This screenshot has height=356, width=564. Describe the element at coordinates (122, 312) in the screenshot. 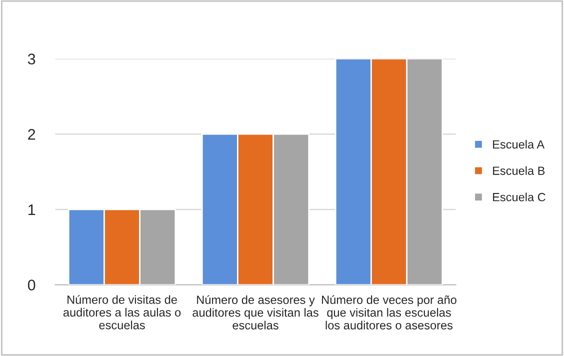

I see `x-tick-label: Número de visitas de auditores a las aulas o escuelas` at that location.